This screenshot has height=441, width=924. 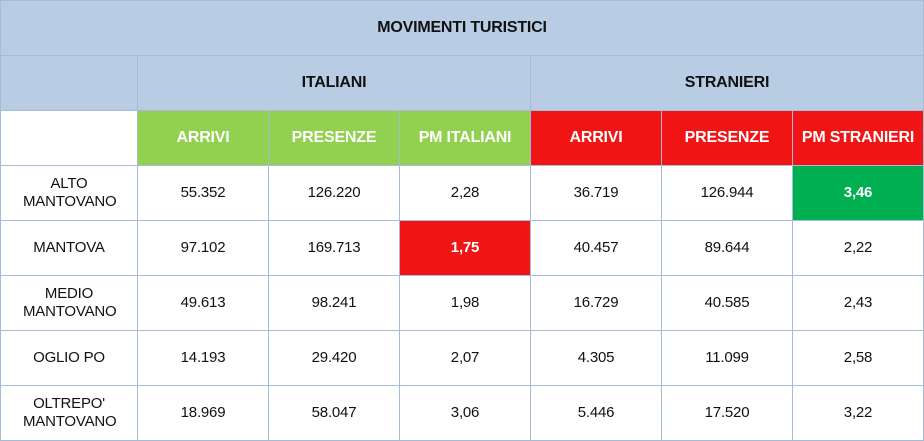 I want to click on data-cell: 2,58, so click(x=857, y=358).